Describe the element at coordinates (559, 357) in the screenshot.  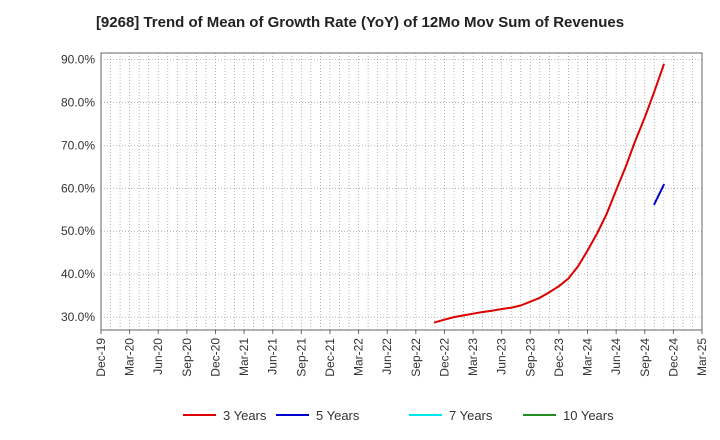
I see `x-tick-label: Dec-23` at that location.